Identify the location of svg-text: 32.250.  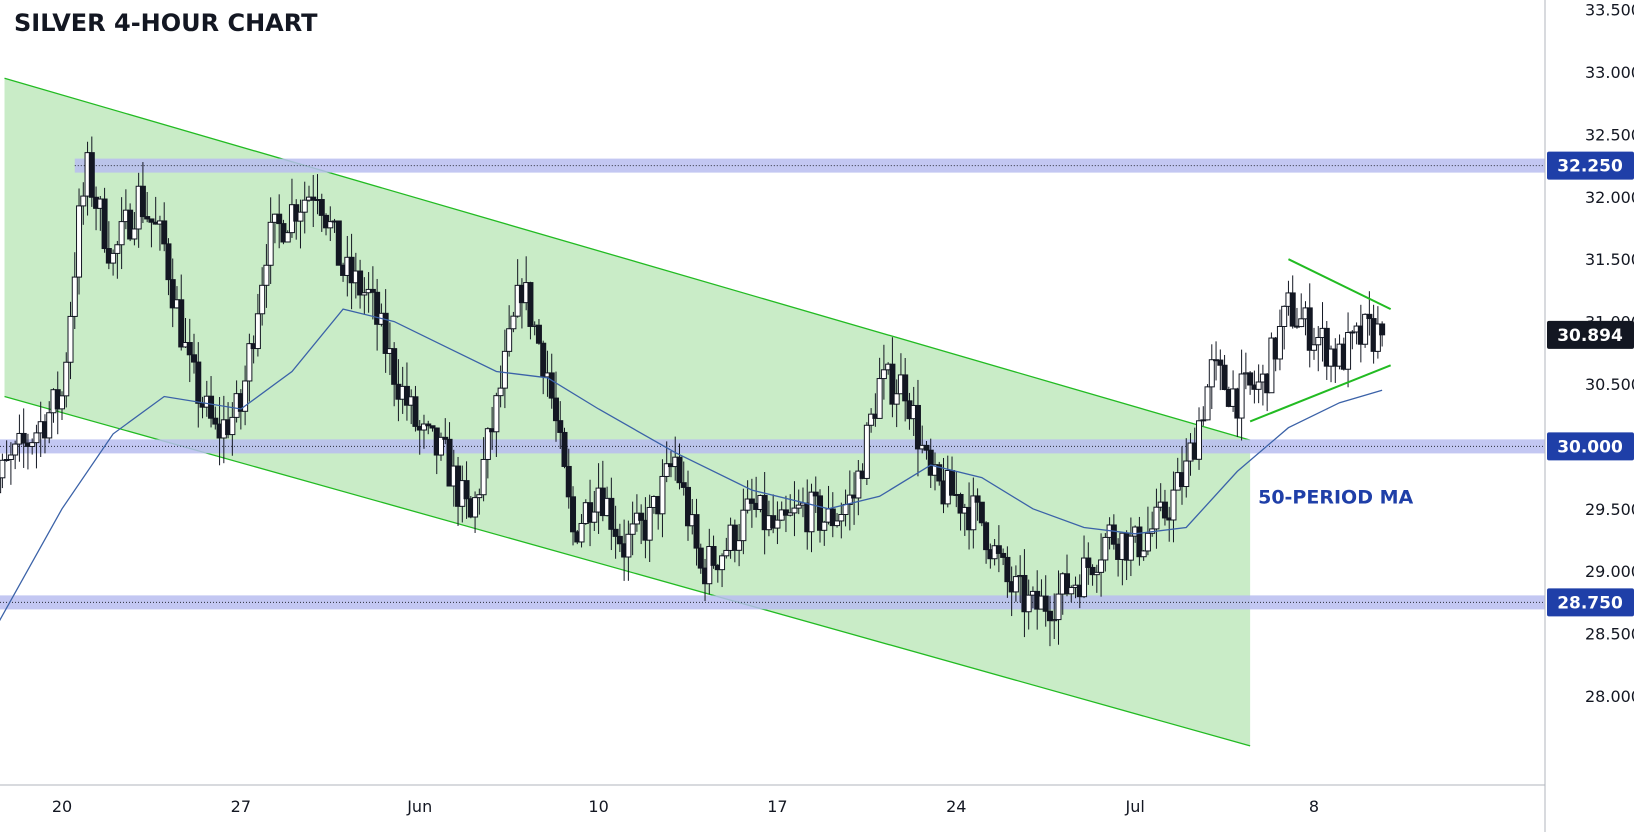
(1590, 167).